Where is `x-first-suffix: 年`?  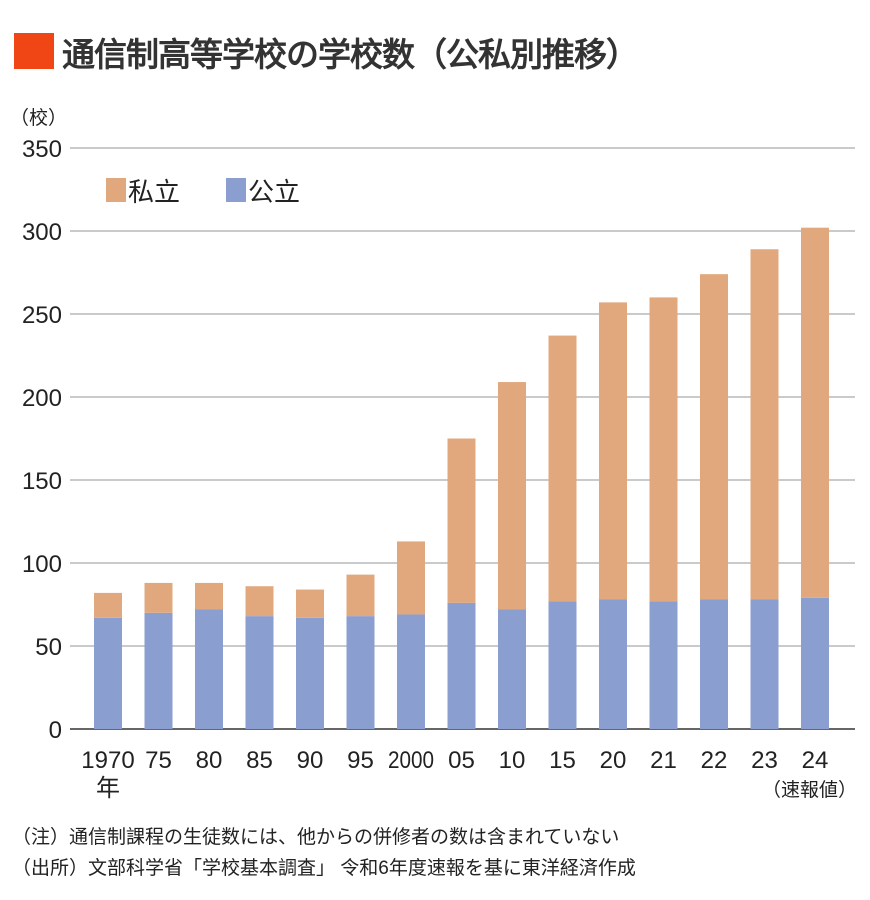 x-first-suffix: 年 is located at coordinates (108, 788).